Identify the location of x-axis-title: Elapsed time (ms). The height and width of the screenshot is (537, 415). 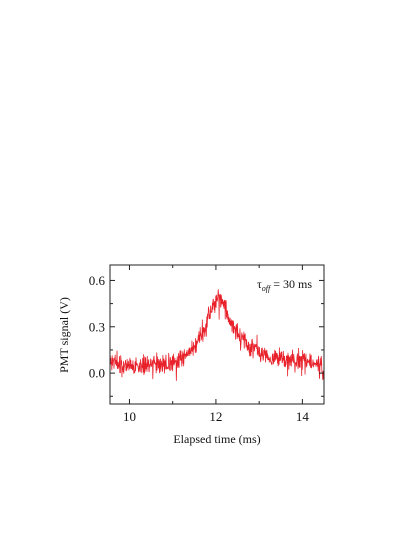
(216, 439).